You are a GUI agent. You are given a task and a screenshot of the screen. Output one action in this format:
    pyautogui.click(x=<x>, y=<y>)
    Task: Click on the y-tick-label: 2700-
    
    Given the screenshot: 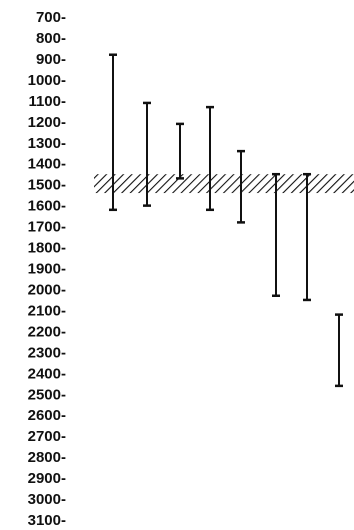 What is the action you would take?
    pyautogui.click(x=47, y=436)
    